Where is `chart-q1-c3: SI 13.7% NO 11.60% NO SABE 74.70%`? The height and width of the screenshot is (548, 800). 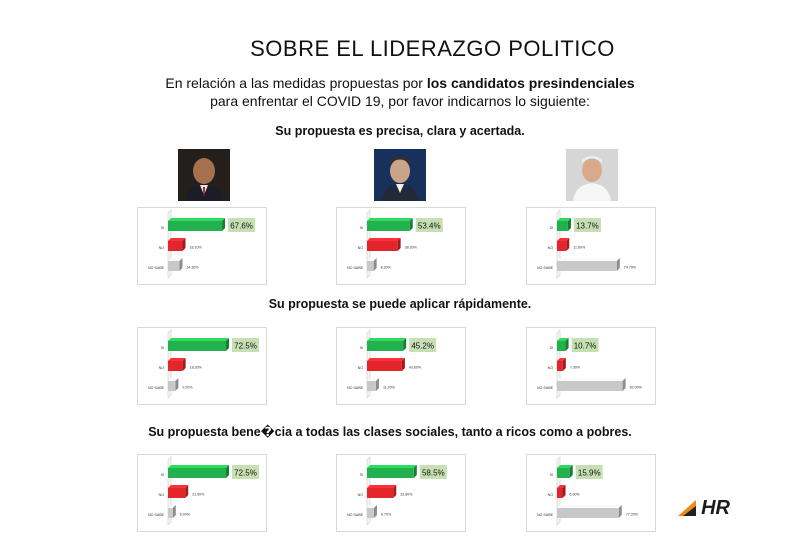
chart-q1-c3: SI 13.7% NO 11.60% NO SABE 74.70% is located at coordinates (591, 246).